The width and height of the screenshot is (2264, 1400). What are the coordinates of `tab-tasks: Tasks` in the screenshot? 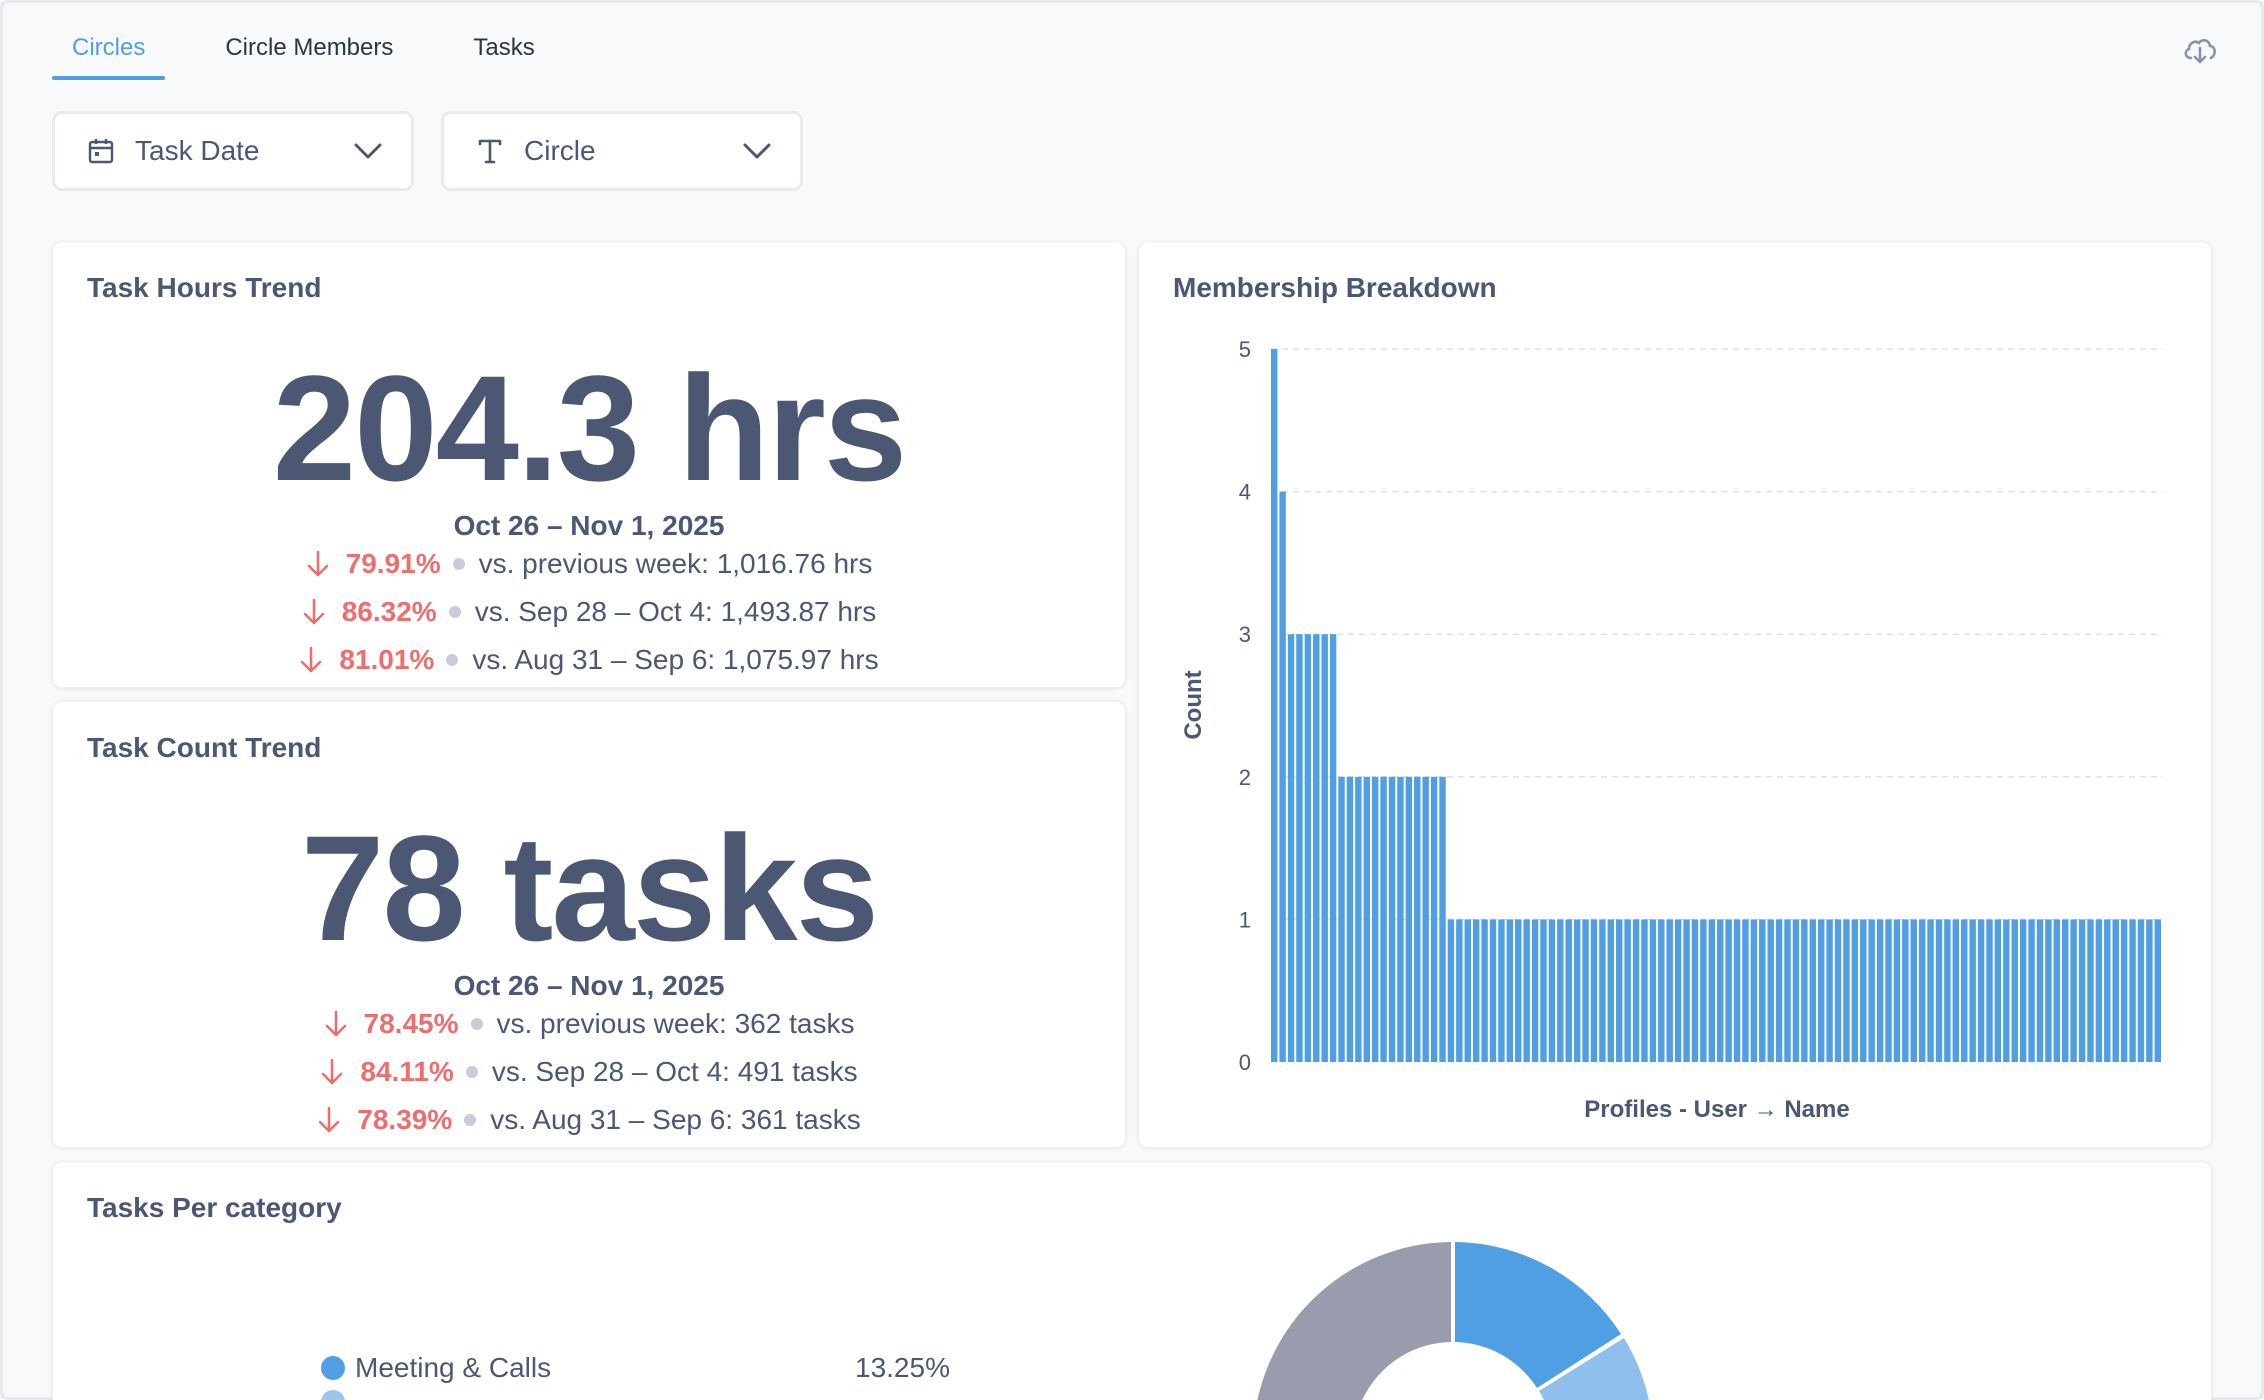 It's located at (504, 47).